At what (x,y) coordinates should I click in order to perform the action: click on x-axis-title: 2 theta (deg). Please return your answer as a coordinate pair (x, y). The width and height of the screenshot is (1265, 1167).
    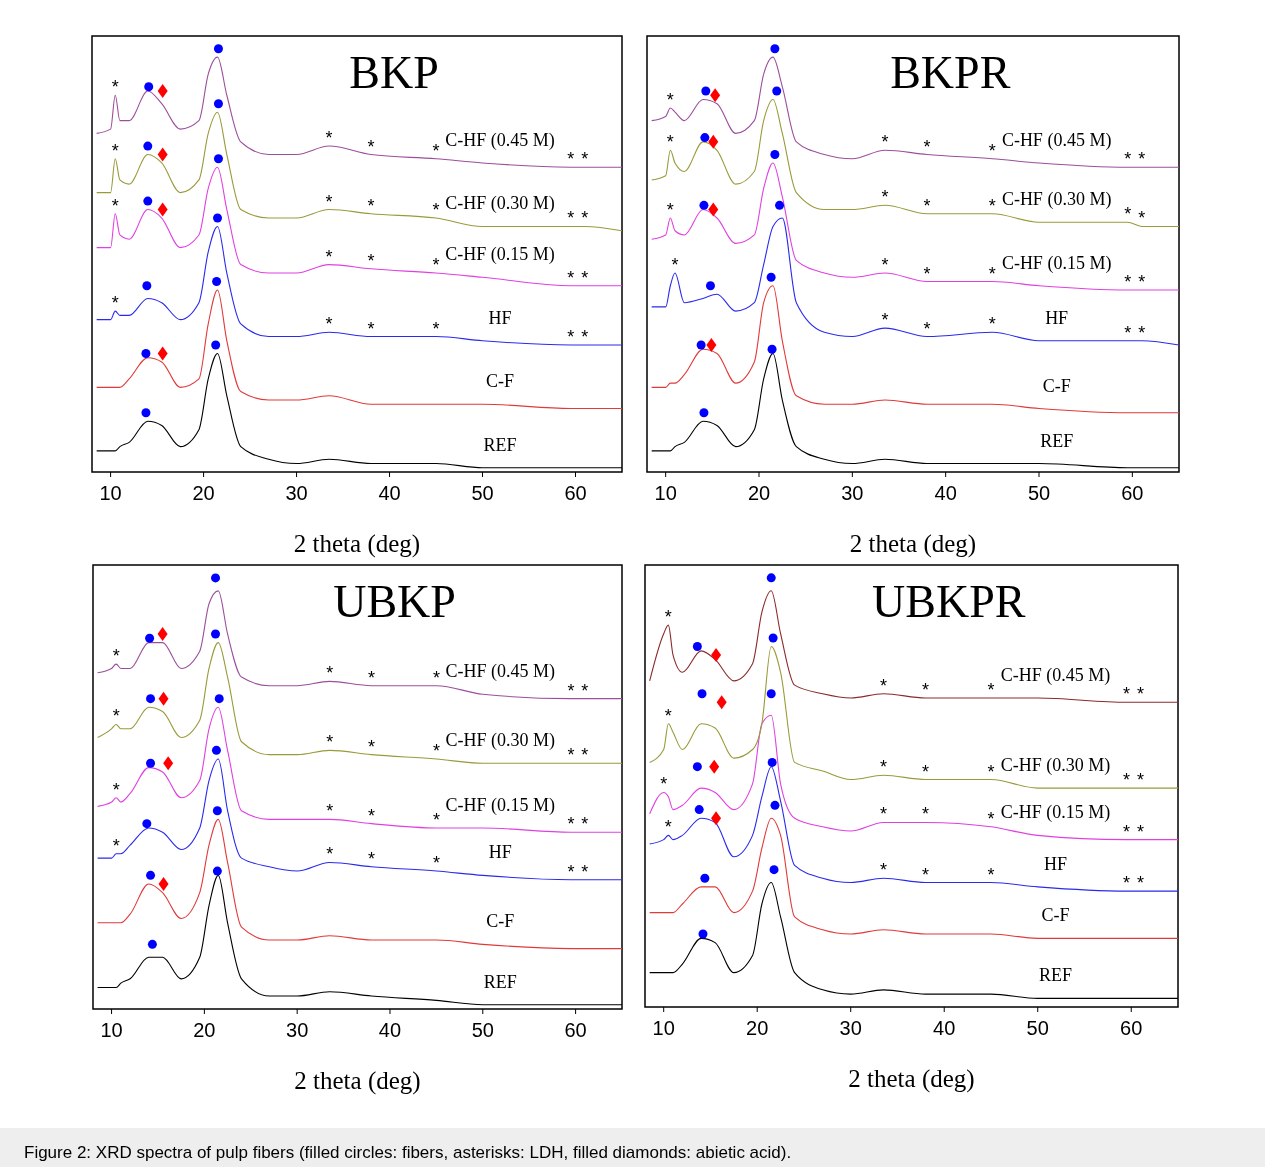
    Looking at the image, I should click on (357, 1081).